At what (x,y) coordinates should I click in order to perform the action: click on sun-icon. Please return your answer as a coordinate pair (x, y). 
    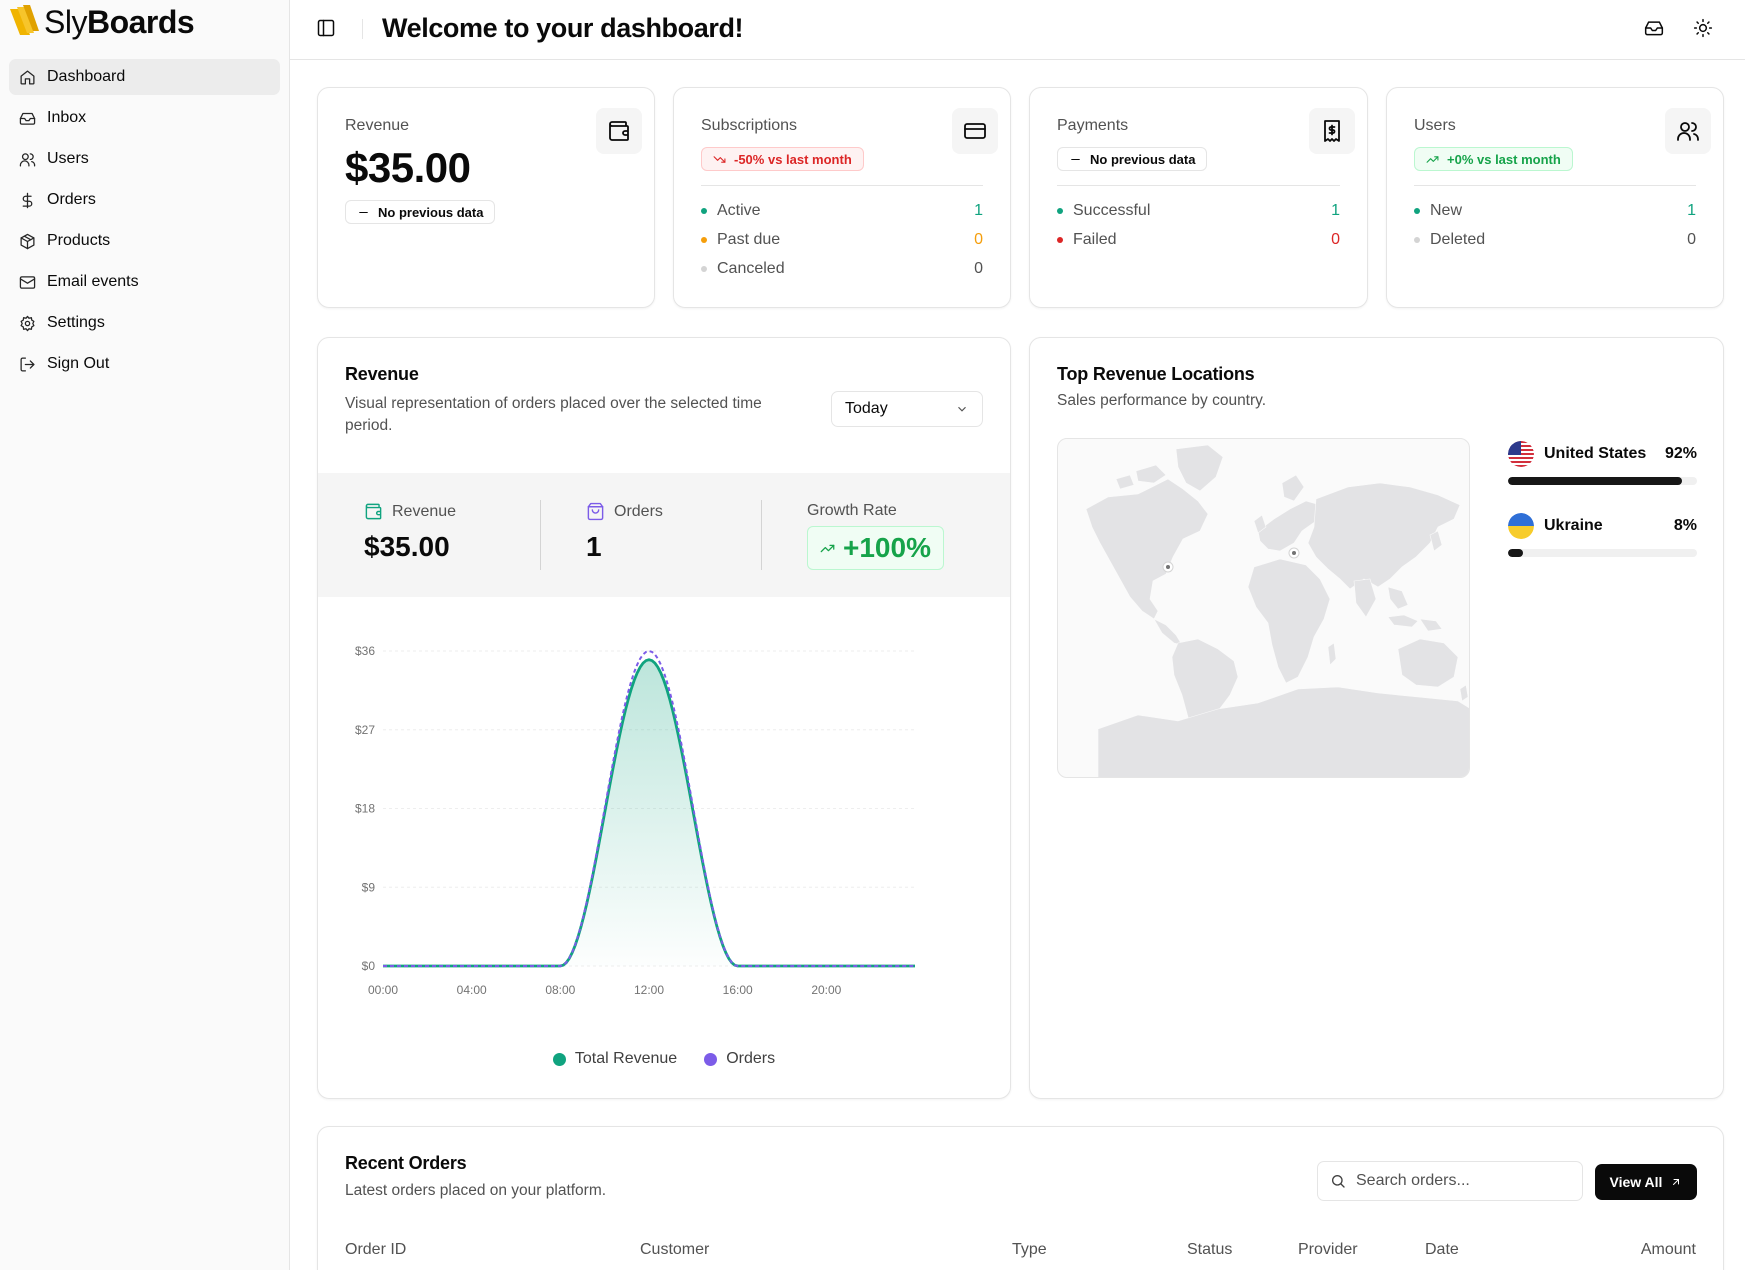
    Looking at the image, I should click on (1703, 28).